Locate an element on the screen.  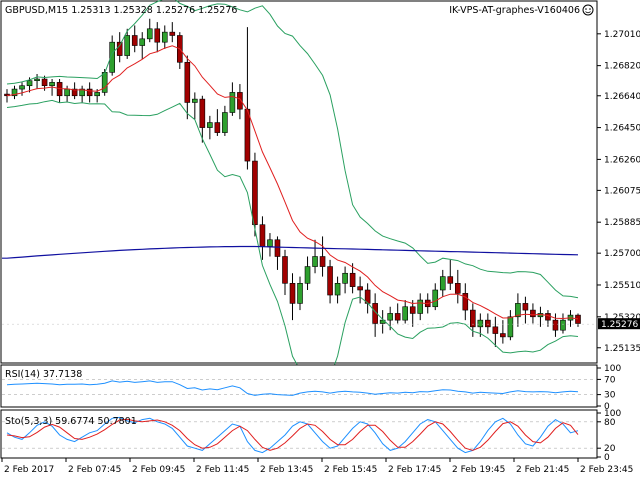
price-tick-label: 1.27010 is located at coordinates (622, 35).